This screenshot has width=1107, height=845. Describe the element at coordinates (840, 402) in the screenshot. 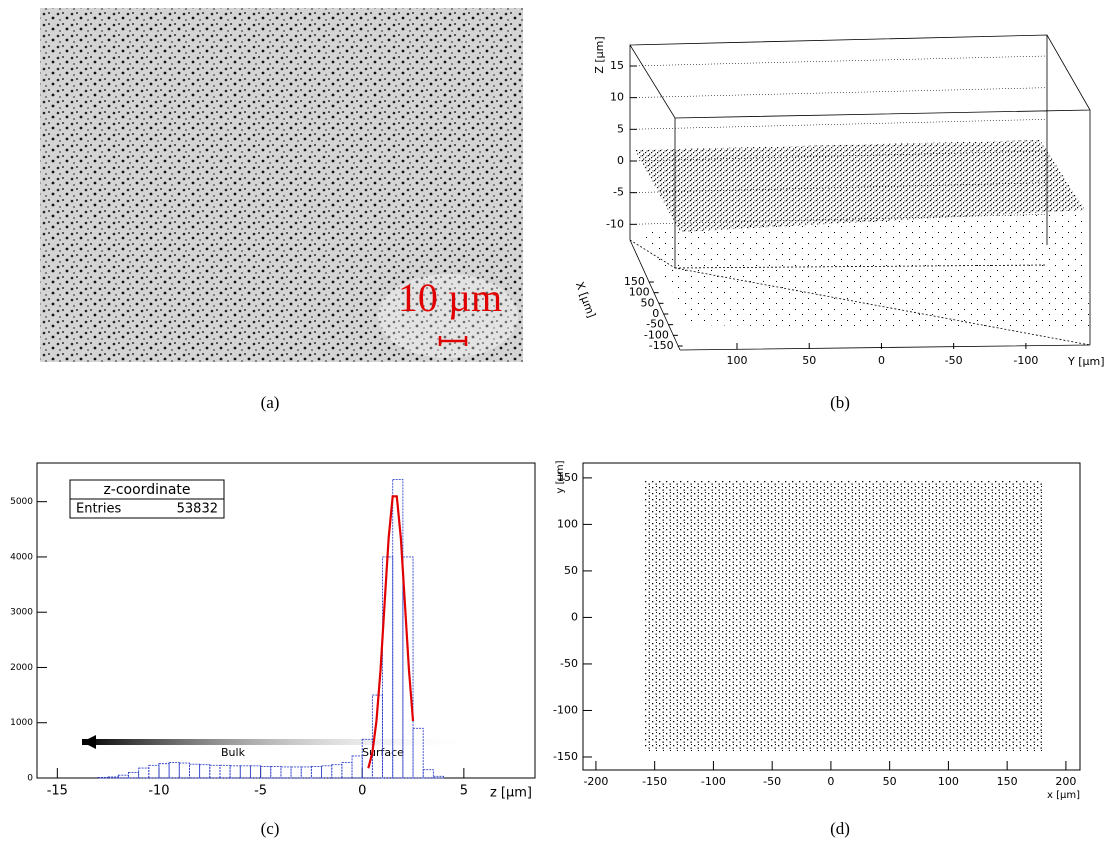

I see `caption: (b)` at that location.